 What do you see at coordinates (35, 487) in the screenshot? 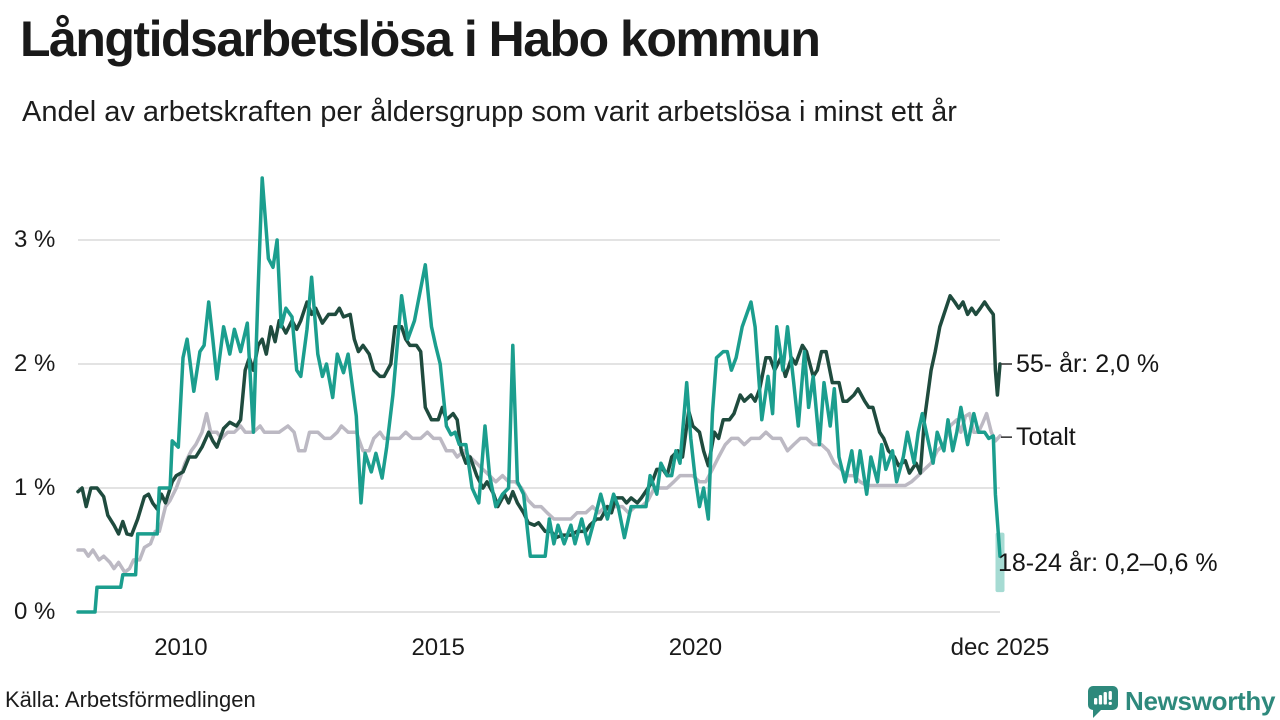
I see `y-tick-label: 1 %` at bounding box center [35, 487].